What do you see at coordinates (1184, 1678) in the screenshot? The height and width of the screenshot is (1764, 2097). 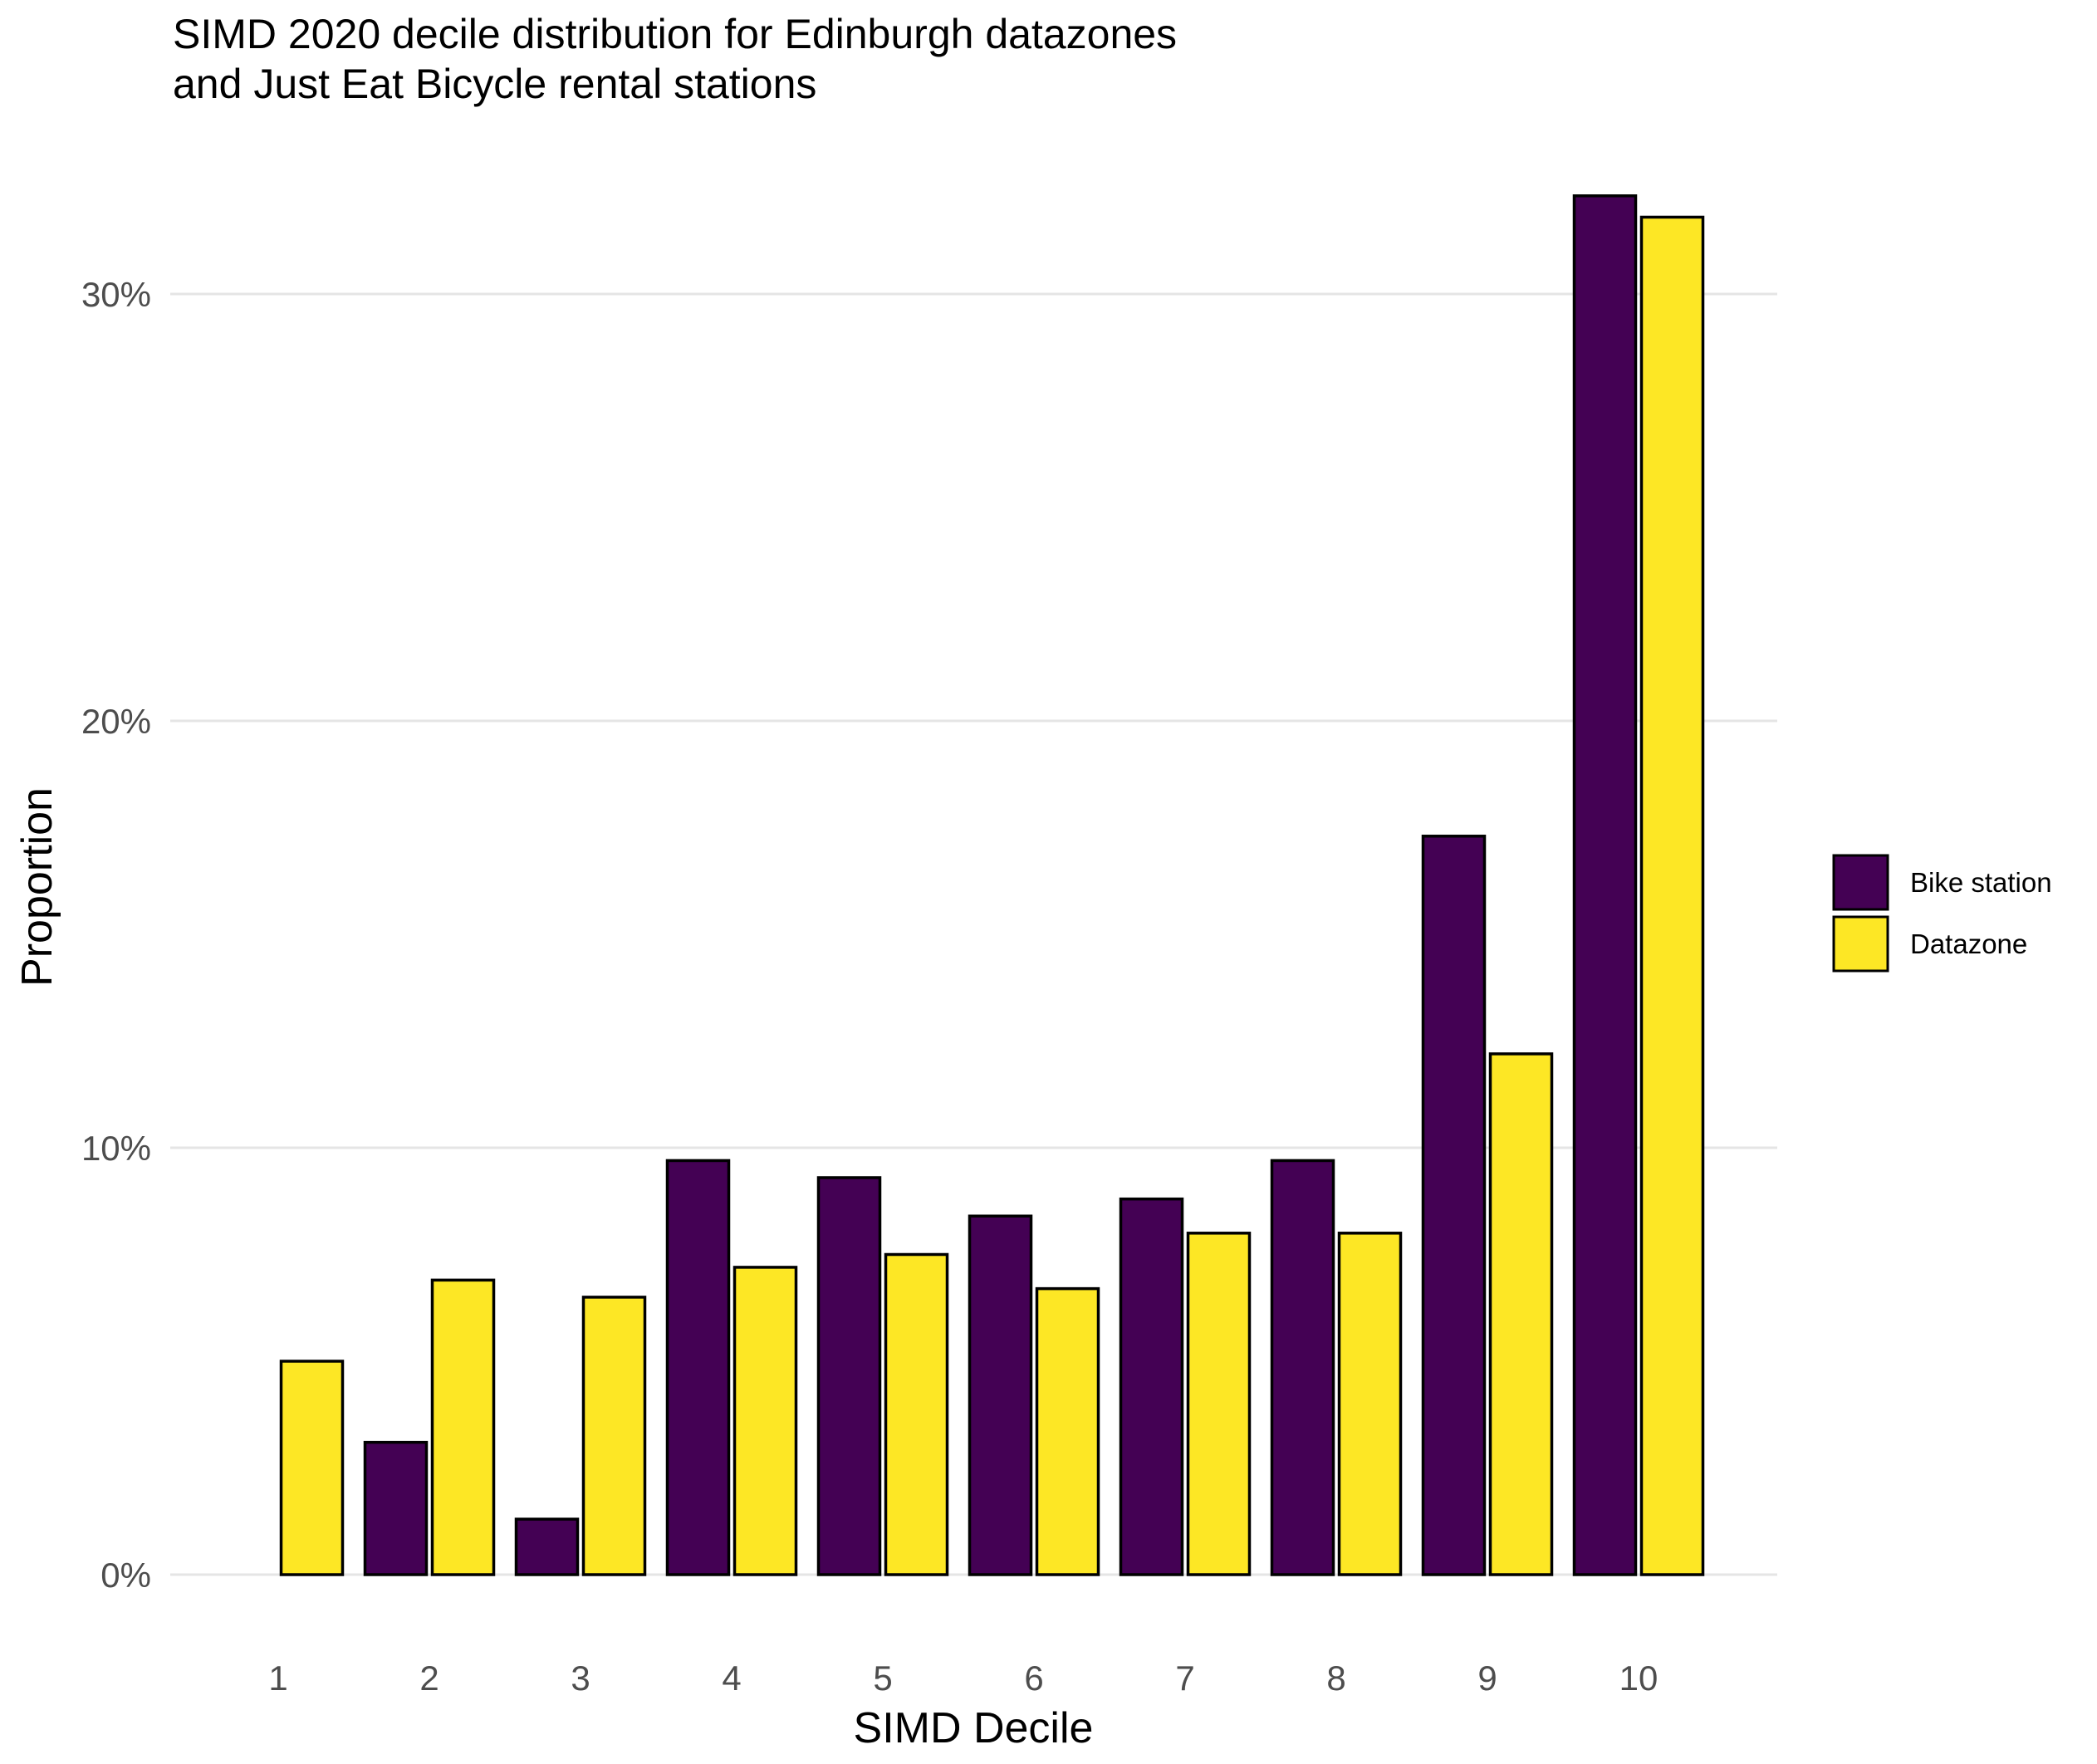 I see `x-tick-label: 7` at bounding box center [1184, 1678].